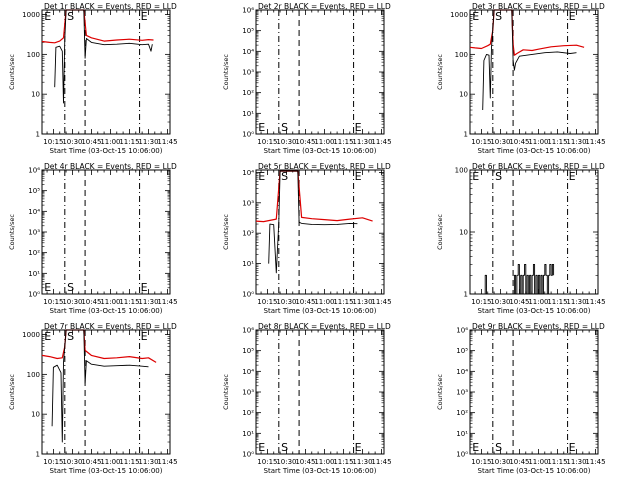  What do you see at coordinates (110, 166) in the screenshot?
I see `panel-title: Det 4r BLACK = Events, RED = LLD` at bounding box center [110, 166].